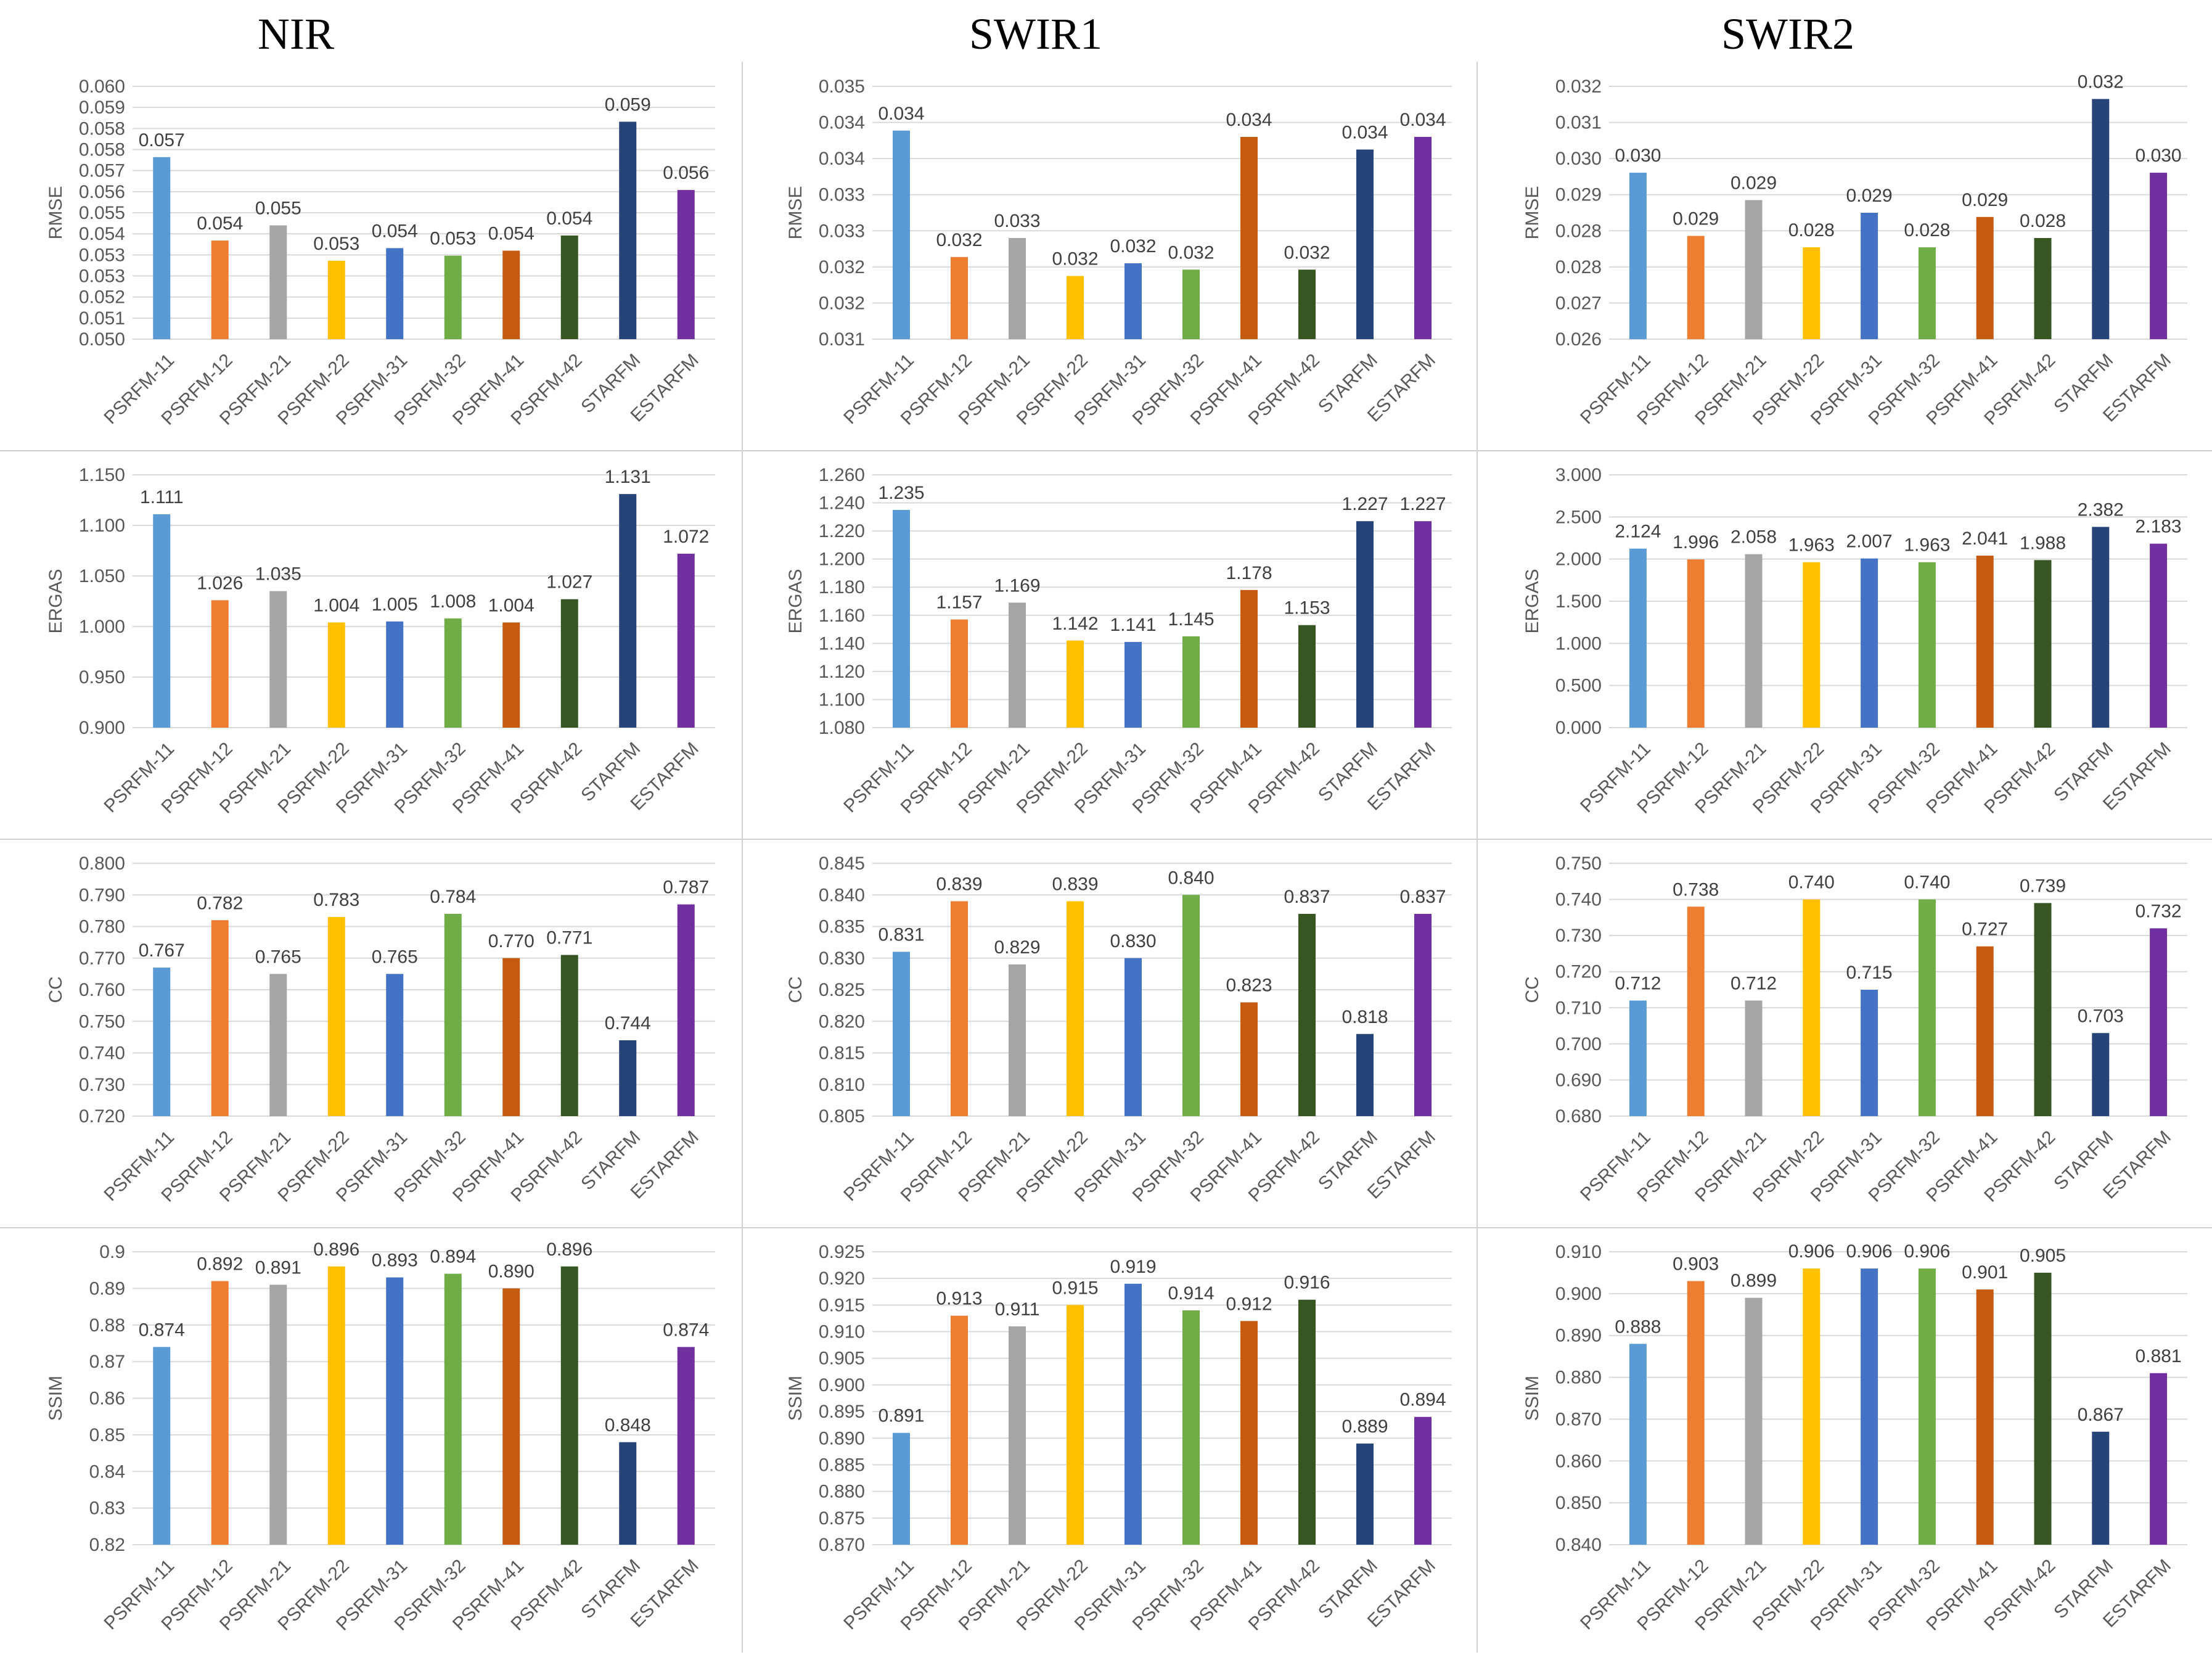 The height and width of the screenshot is (1660, 2212). What do you see at coordinates (842, 504) in the screenshot?
I see `y-tick-label: 1.240` at bounding box center [842, 504].